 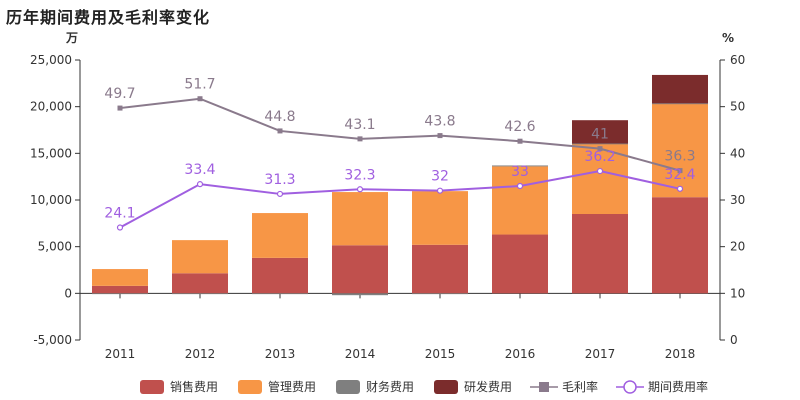 What do you see at coordinates (737, 107) in the screenshot?
I see `right-tick-label: 50` at bounding box center [737, 107].